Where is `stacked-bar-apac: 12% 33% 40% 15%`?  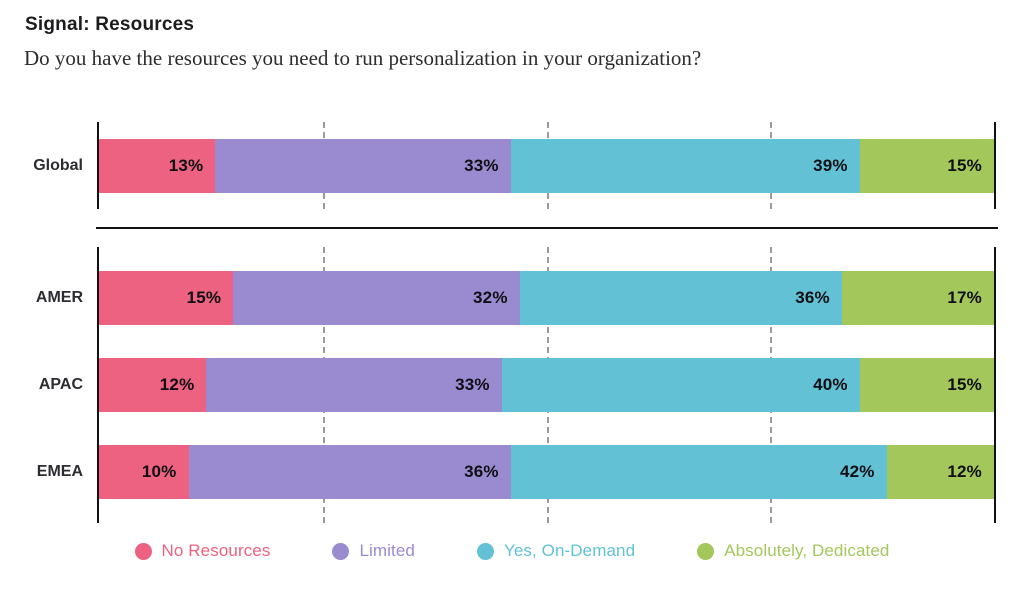 stacked-bar-apac: 12% 33% 40% 15% is located at coordinates (546, 385).